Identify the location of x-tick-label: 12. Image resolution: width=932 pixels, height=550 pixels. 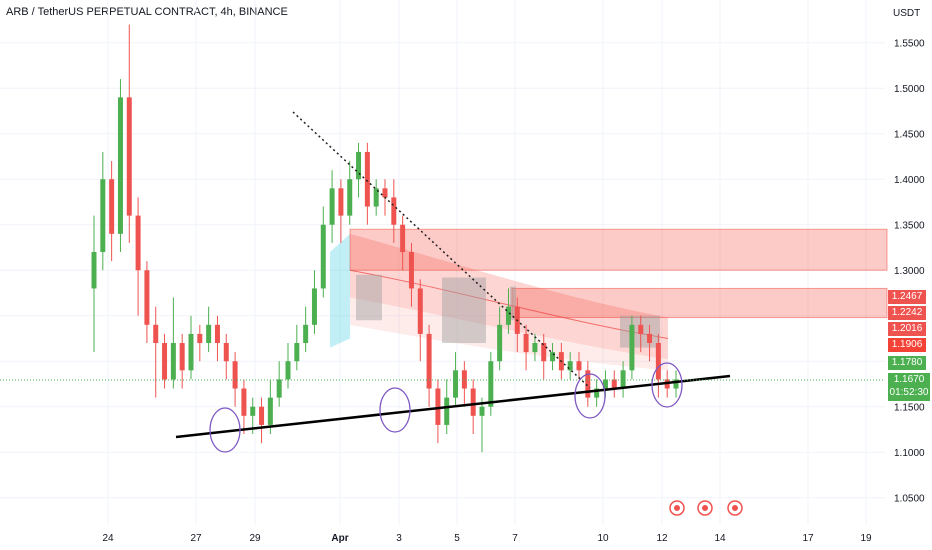
(662, 538).